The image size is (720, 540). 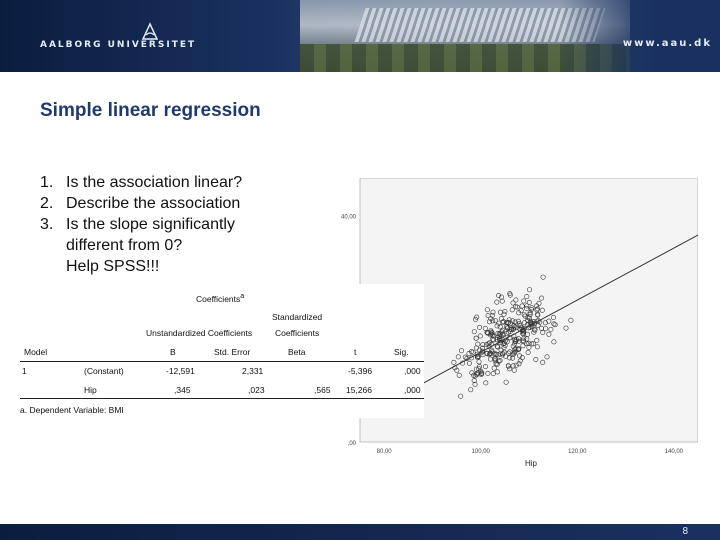 What do you see at coordinates (349, 218) in the screenshot?
I see `y-tick-label: 40,00` at bounding box center [349, 218].